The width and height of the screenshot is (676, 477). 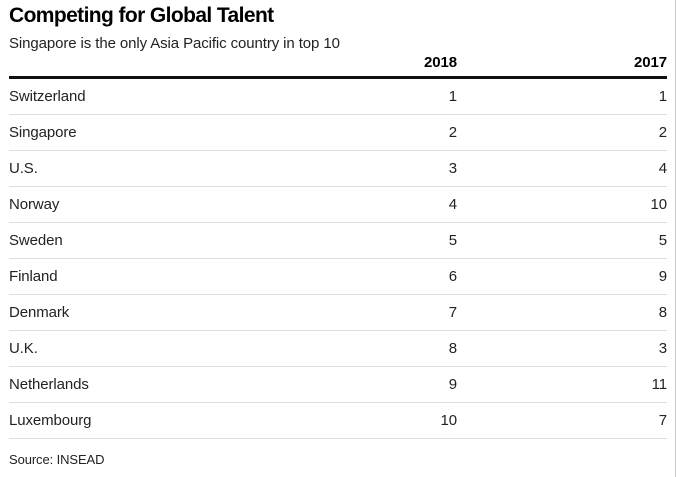 What do you see at coordinates (449, 421) in the screenshot?
I see `rank-2018-cell: 10` at bounding box center [449, 421].